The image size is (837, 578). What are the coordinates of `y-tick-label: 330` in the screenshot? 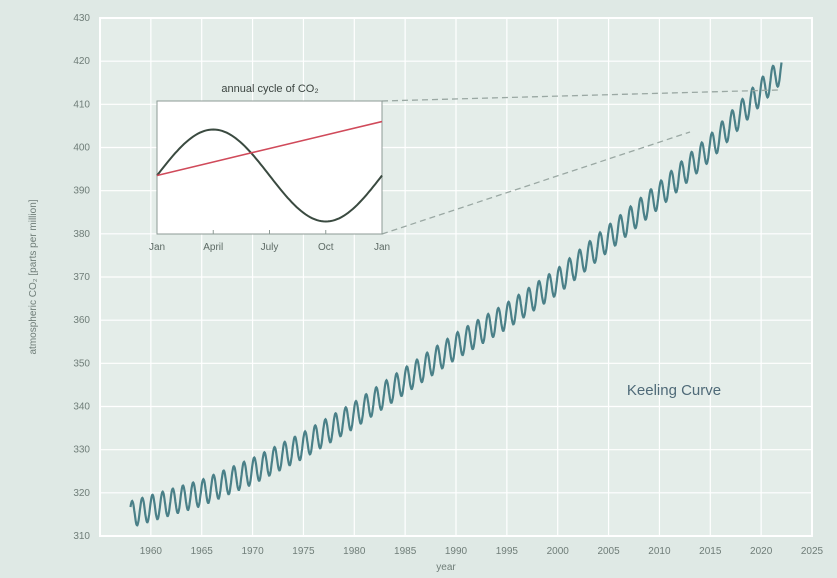 It's located at (81, 450).